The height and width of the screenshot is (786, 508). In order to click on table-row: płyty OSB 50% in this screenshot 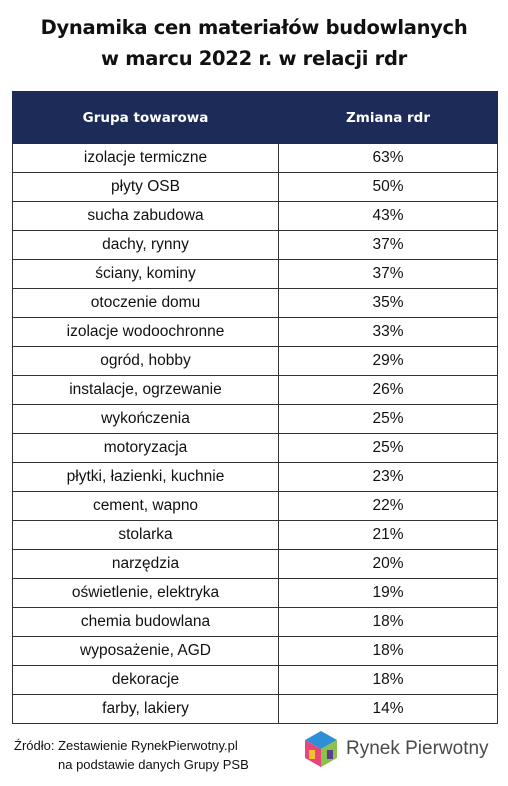, I will do `click(255, 187)`.